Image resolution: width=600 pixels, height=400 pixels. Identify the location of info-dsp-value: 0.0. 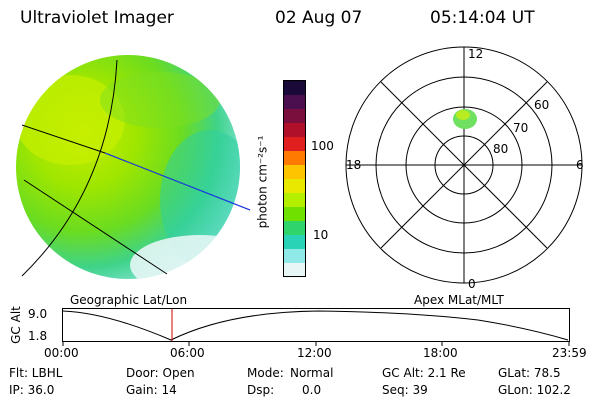
(312, 390).